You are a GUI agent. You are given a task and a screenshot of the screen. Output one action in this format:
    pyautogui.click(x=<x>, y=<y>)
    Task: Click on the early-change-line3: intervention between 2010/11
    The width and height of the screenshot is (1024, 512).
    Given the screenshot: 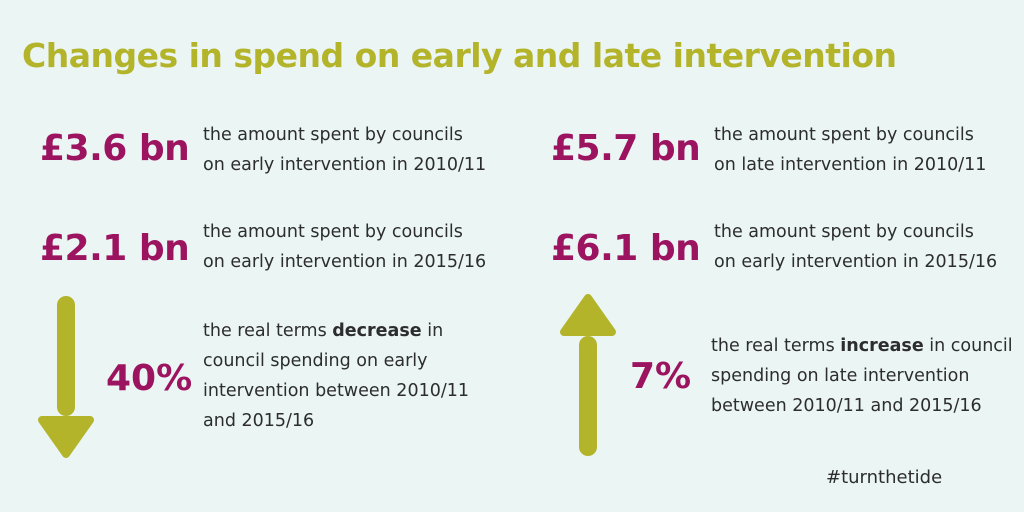 What is the action you would take?
    pyautogui.click(x=336, y=391)
    